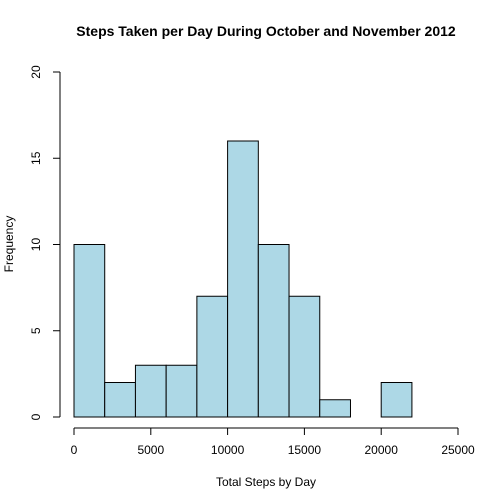  I want to click on x-tick-label: 15000, so click(305, 450).